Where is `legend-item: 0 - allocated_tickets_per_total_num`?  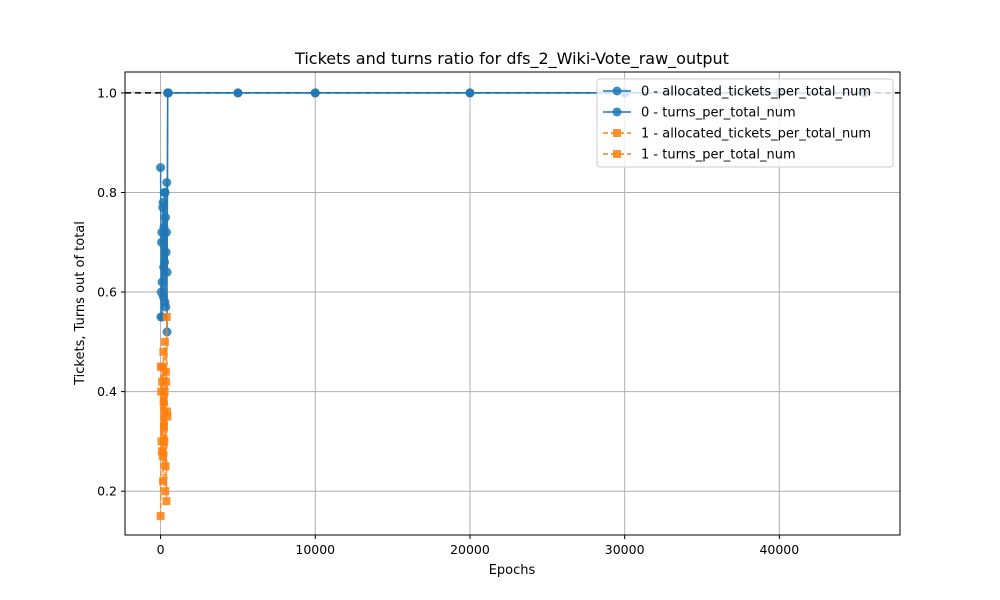 legend-item: 0 - allocated_tickets_per_total_num is located at coordinates (737, 92).